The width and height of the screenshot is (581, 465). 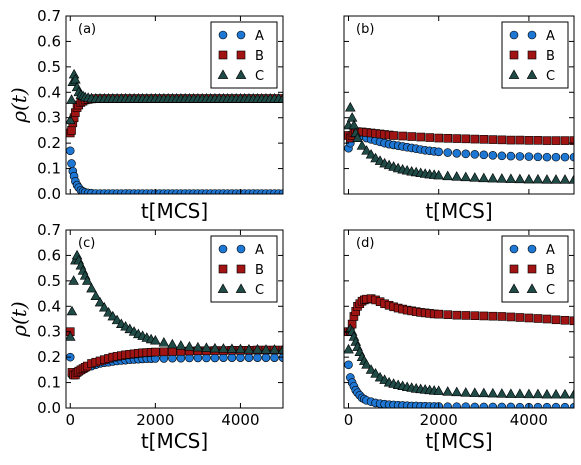 What do you see at coordinates (49, 408) in the screenshot?
I see `y-tick-label: 0.0` at bounding box center [49, 408].